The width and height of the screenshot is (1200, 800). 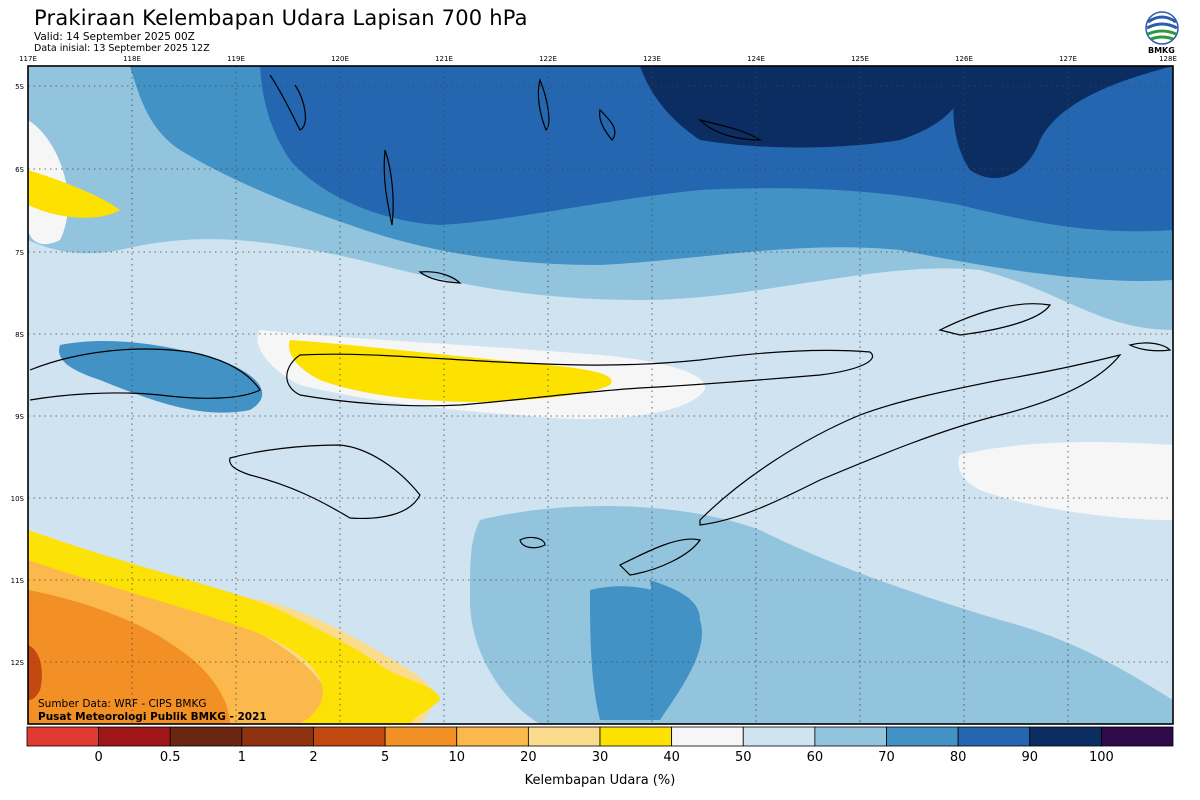 What do you see at coordinates (528, 757) in the screenshot?
I see `colorbar-tick-label: 20` at bounding box center [528, 757].